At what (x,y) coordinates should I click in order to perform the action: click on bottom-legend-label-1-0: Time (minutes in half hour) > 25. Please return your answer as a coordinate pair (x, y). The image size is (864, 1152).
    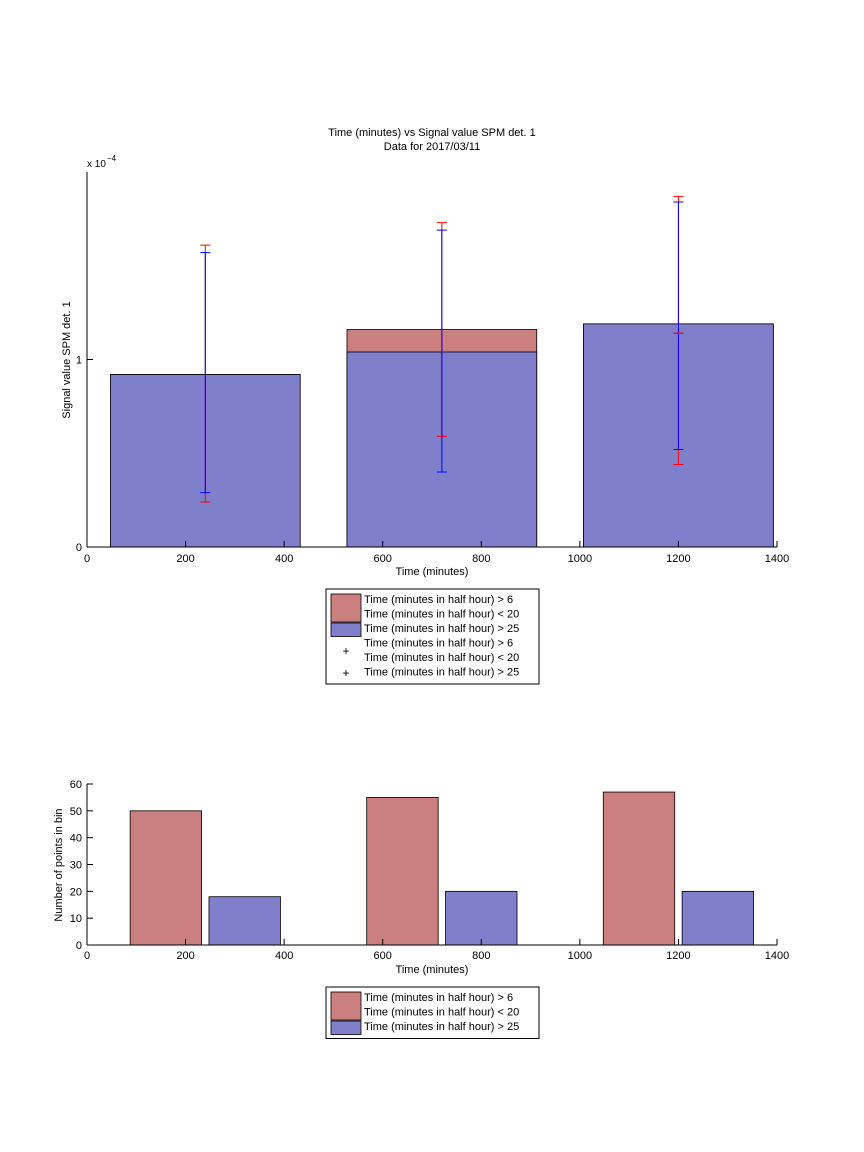
    Looking at the image, I should click on (441, 1027).